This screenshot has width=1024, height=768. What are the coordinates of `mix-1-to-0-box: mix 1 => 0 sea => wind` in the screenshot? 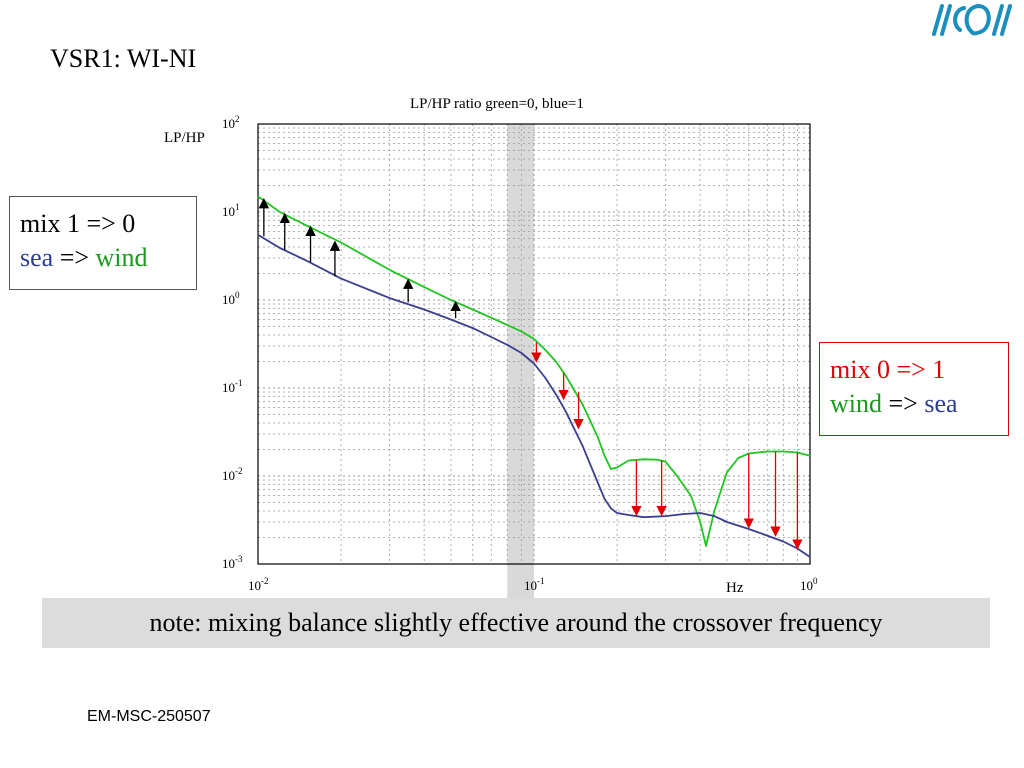 It's located at (103, 243).